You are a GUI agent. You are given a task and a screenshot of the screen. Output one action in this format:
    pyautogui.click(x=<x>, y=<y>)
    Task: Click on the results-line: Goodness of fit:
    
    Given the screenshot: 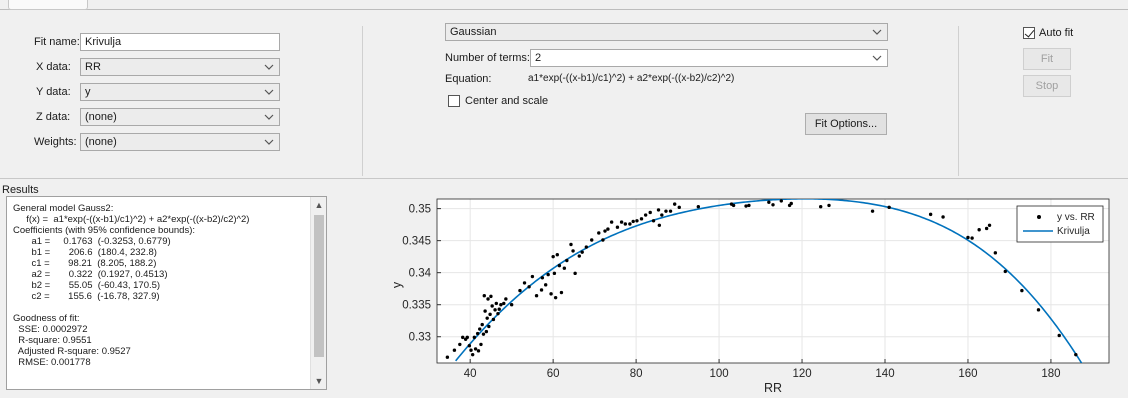 What is the action you would take?
    pyautogui.click(x=46, y=318)
    